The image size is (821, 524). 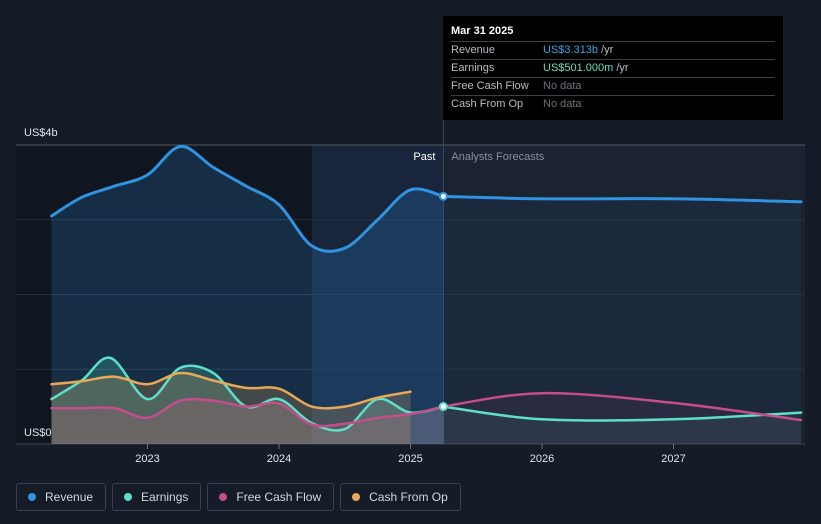 I want to click on legend-item-revenue: Revenue, so click(x=61, y=497).